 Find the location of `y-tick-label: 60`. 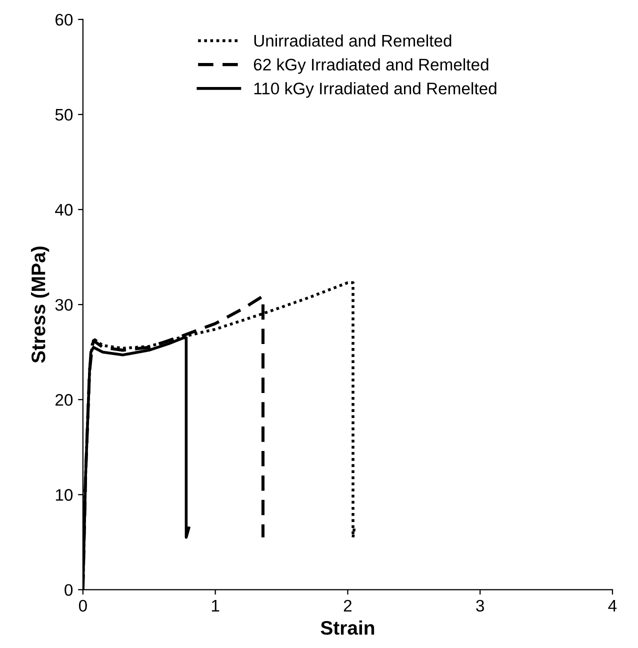

y-tick-label: 60 is located at coordinates (64, 20).